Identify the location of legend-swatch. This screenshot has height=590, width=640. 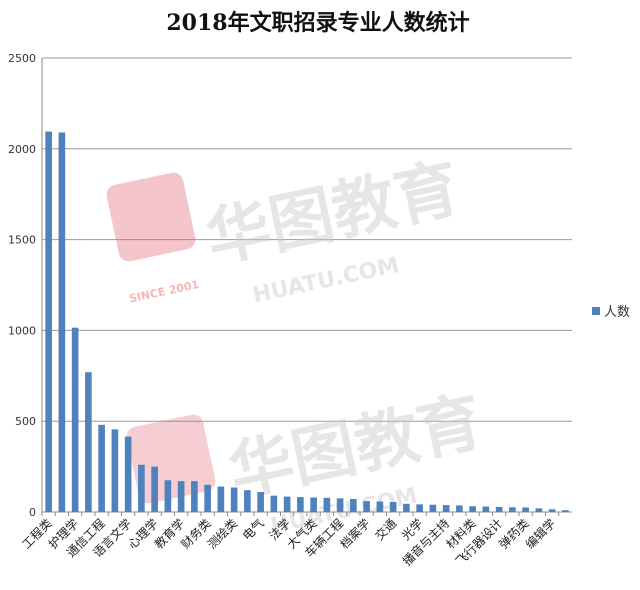
(596, 311).